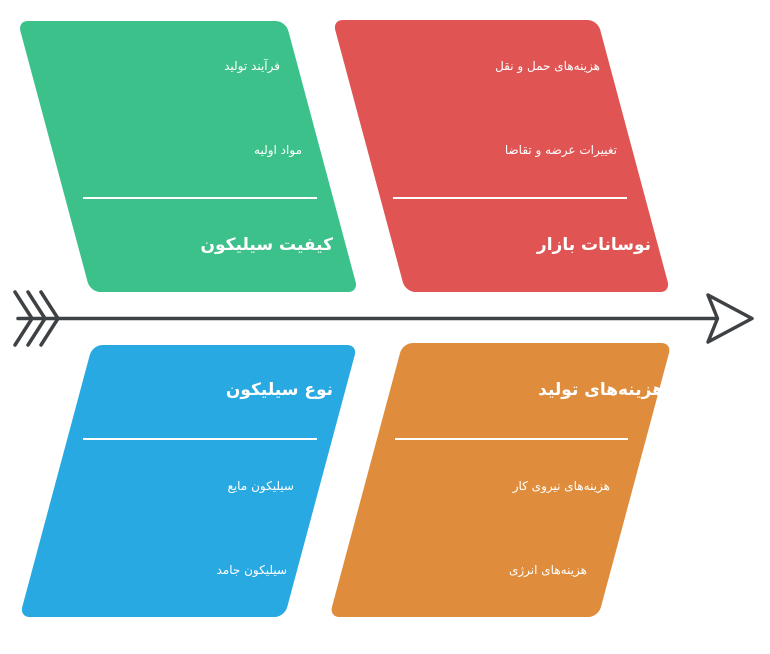  What do you see at coordinates (593, 245) in the screenshot?
I see `branch-title-market-fluctuations: نوسانات بازار` at bounding box center [593, 245].